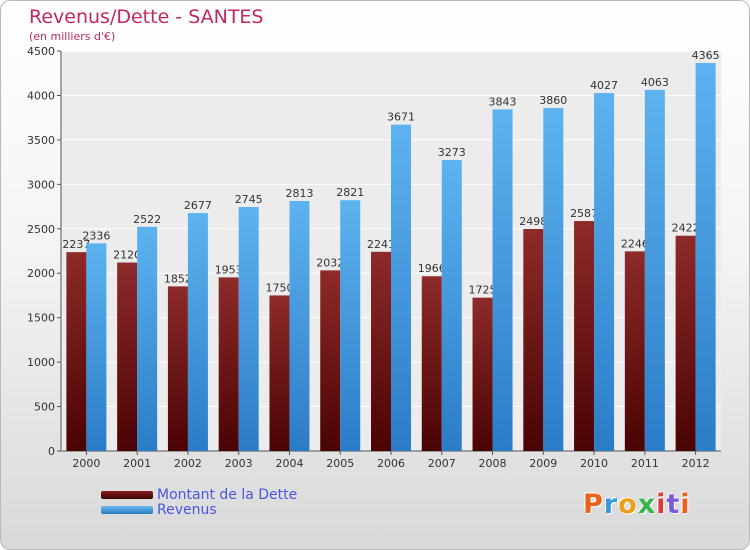  Describe the element at coordinates (584, 213) in the screenshot. I see `data-label-dette: 2587` at that location.